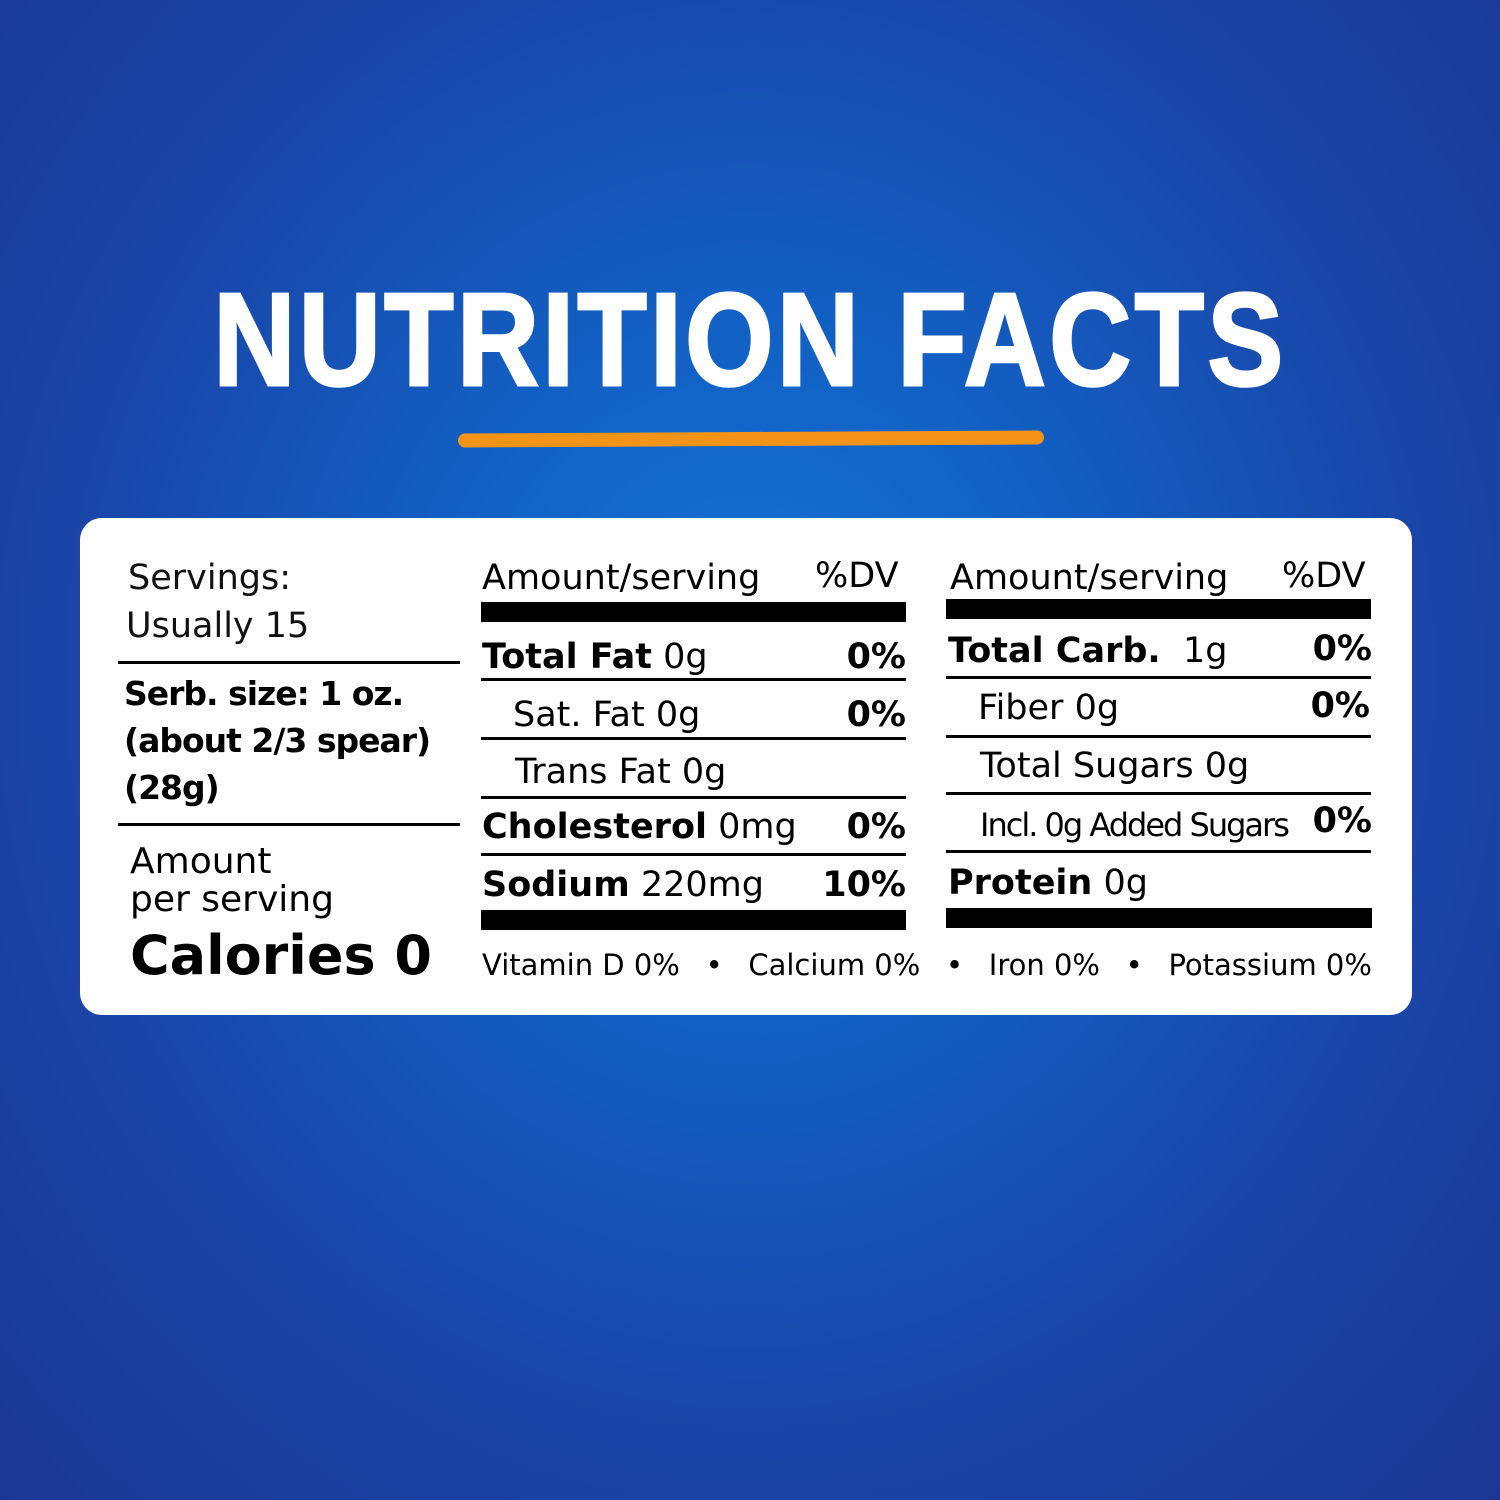 This screenshot has height=1500, width=1500. I want to click on row-protein: Protein 0g, so click(1048, 883).